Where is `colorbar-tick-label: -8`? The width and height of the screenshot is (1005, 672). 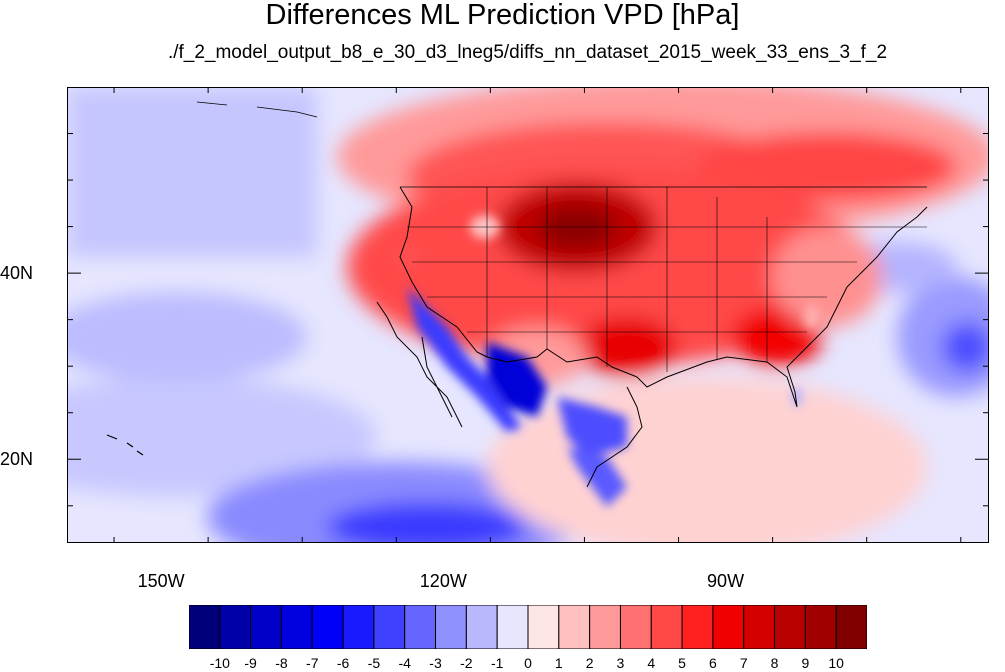 colorbar-tick-label: -8 is located at coordinates (281, 663).